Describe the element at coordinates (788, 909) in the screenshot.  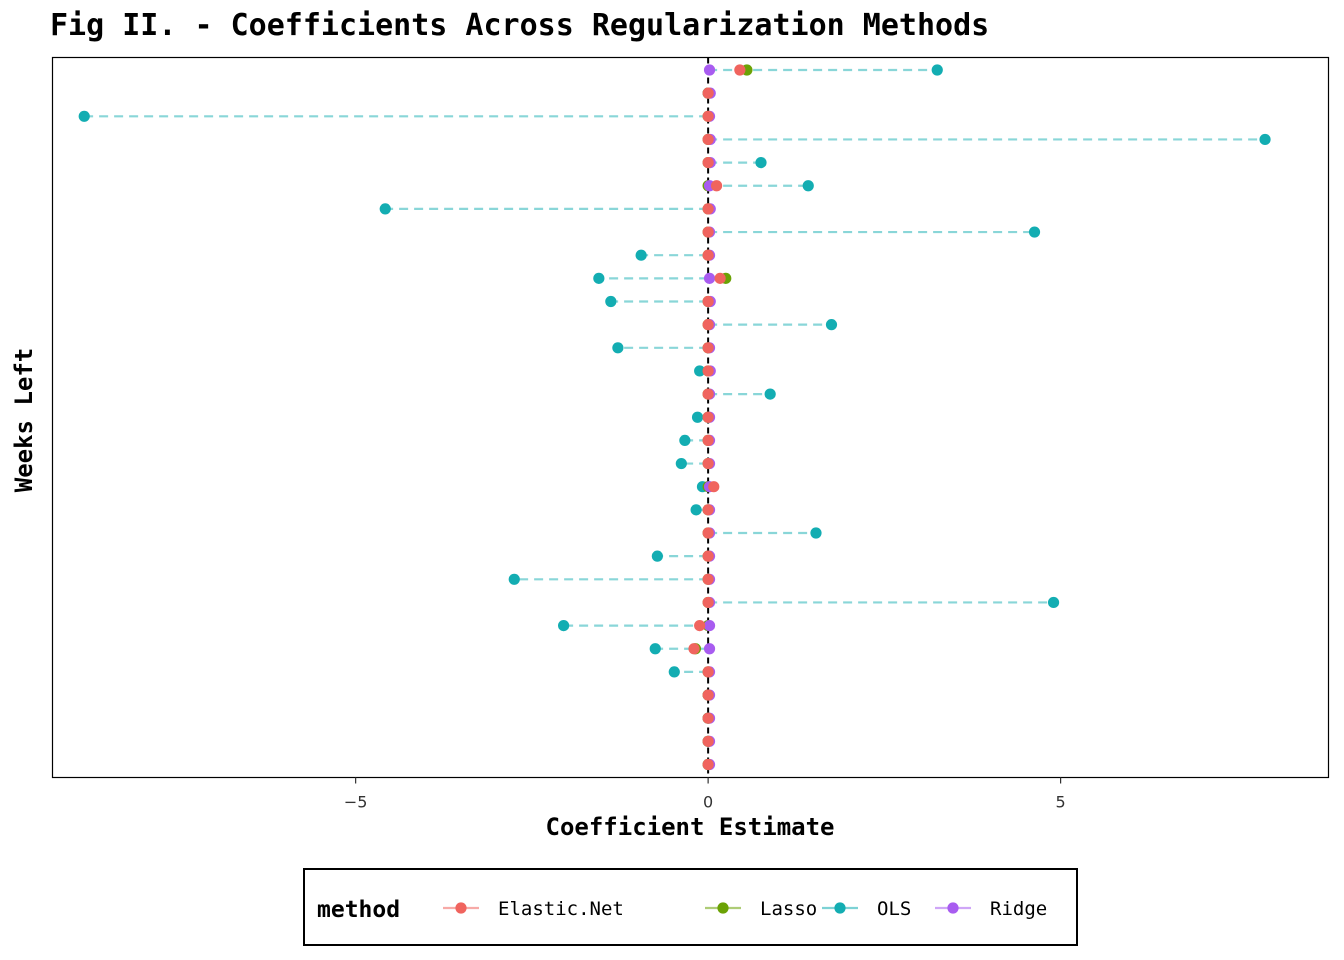
I see `legend-label-lasso: Lasso` at that location.